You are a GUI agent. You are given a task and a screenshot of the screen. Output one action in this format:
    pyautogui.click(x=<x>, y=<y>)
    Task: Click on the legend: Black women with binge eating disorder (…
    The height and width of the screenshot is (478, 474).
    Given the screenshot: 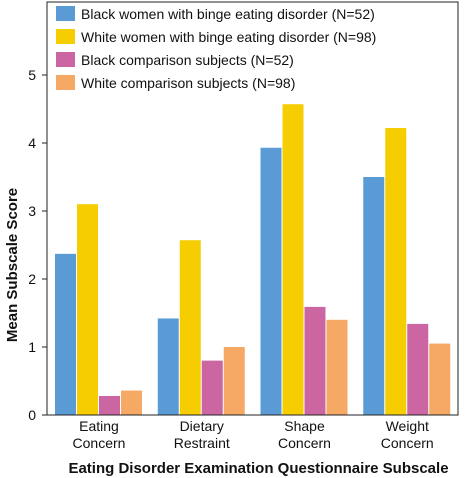 What is the action you would take?
    pyautogui.click(x=216, y=48)
    